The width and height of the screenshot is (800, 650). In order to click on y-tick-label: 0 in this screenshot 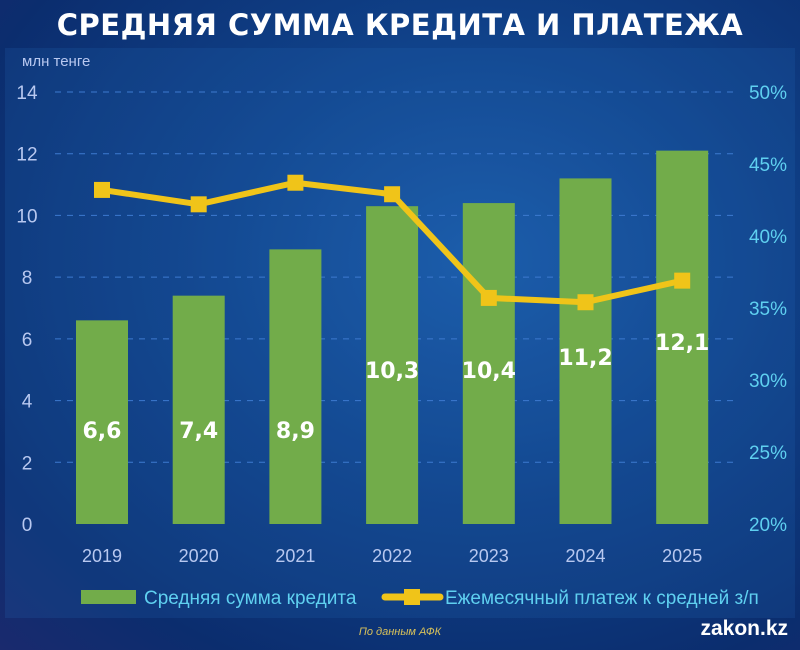, I will do `click(27, 525)`.